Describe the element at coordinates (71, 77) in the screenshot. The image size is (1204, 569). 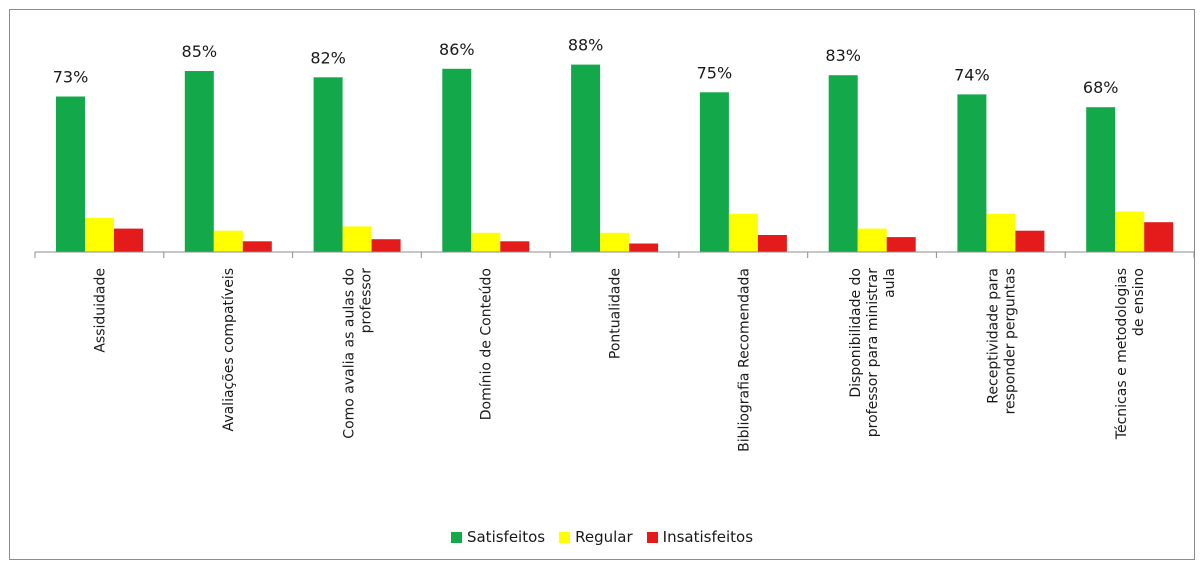
I see `data-label-1: 73%` at that location.